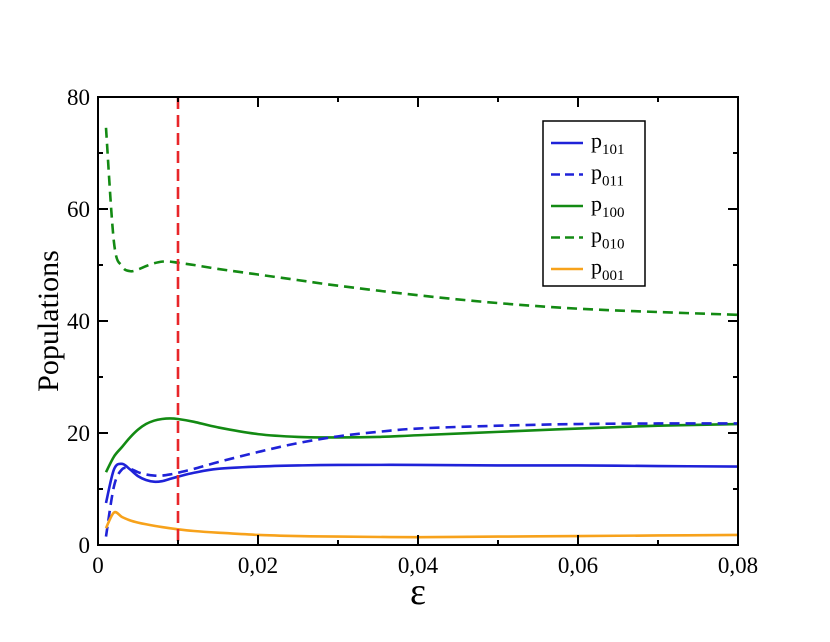 Image resolution: width=830 pixels, height=642 pixels. I want to click on legend-box, so click(594, 203).